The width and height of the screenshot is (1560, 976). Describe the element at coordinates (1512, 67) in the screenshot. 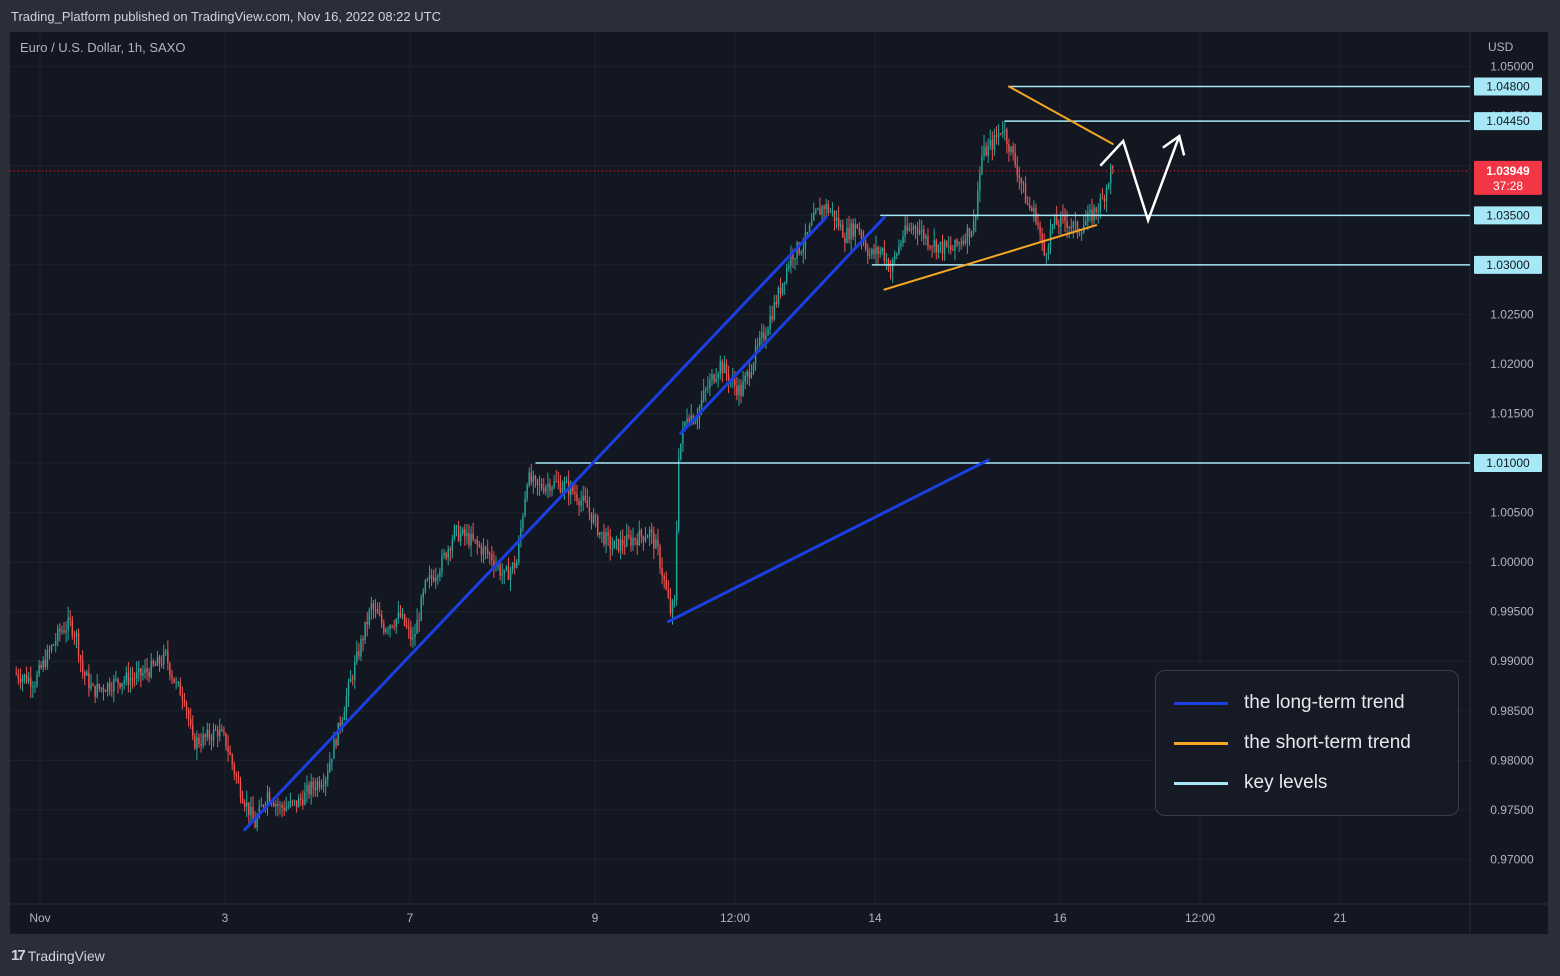

I see `y-tick-label: 1.05000` at that location.